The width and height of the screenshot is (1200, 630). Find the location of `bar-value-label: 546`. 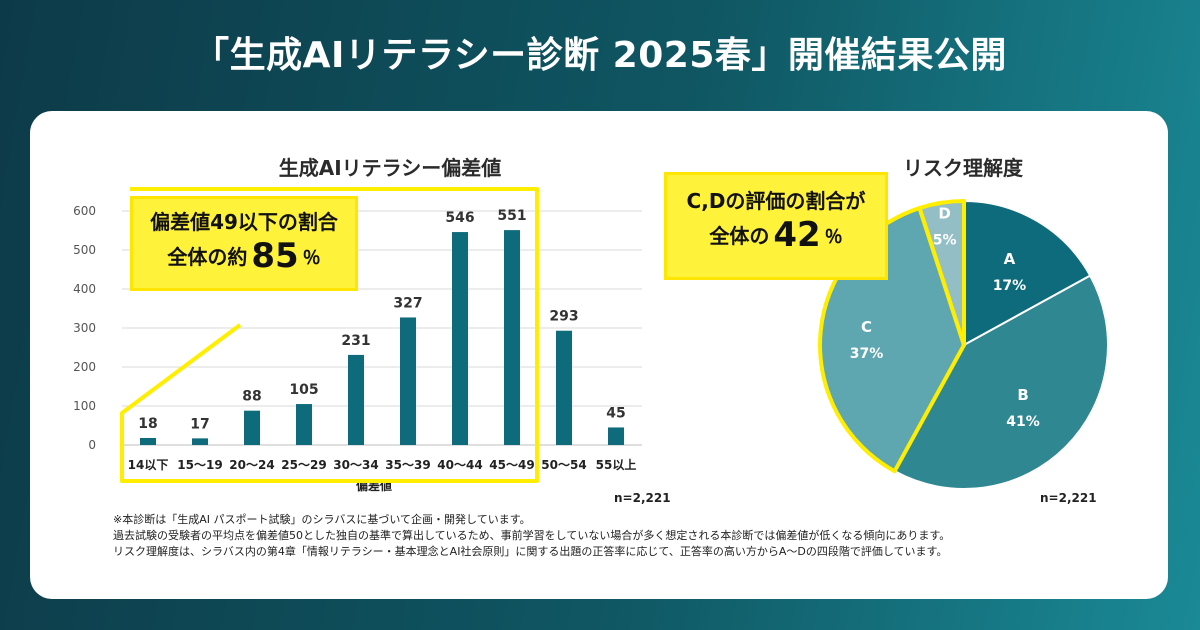

bar-value-label: 546 is located at coordinates (459, 218).